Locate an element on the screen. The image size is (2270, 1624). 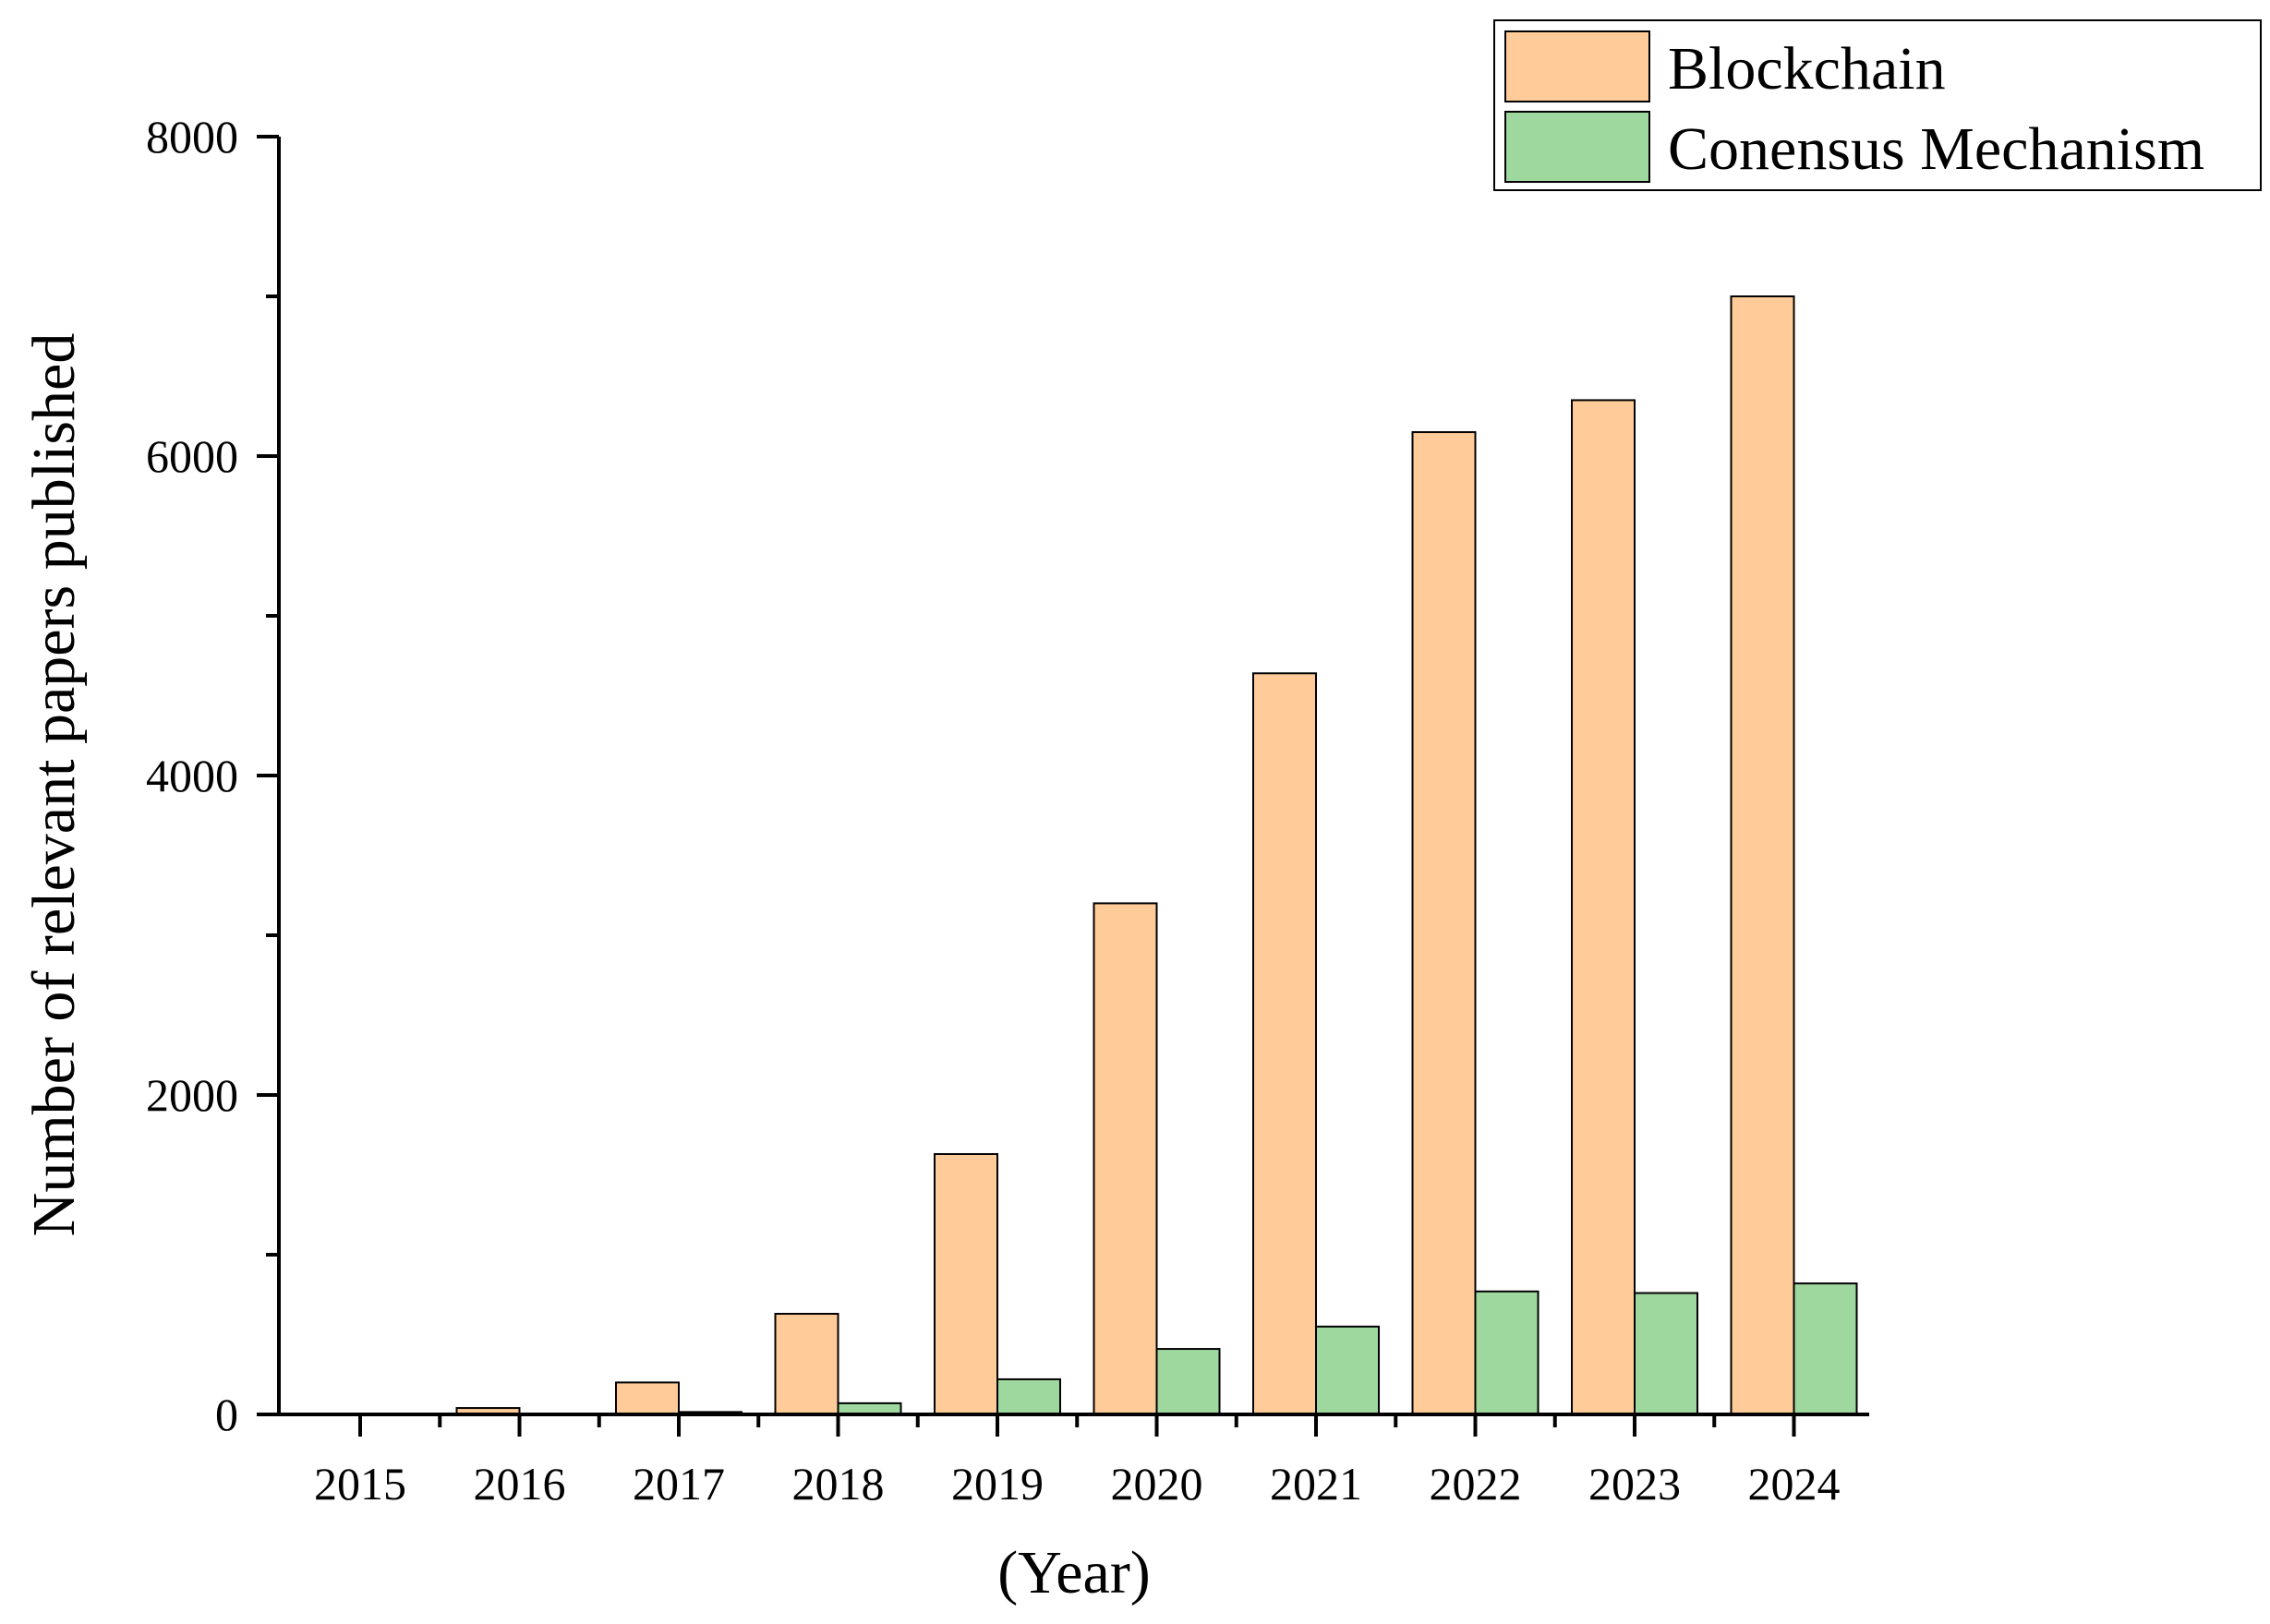
x-axis-title: (Year) is located at coordinates (1074, 1572).